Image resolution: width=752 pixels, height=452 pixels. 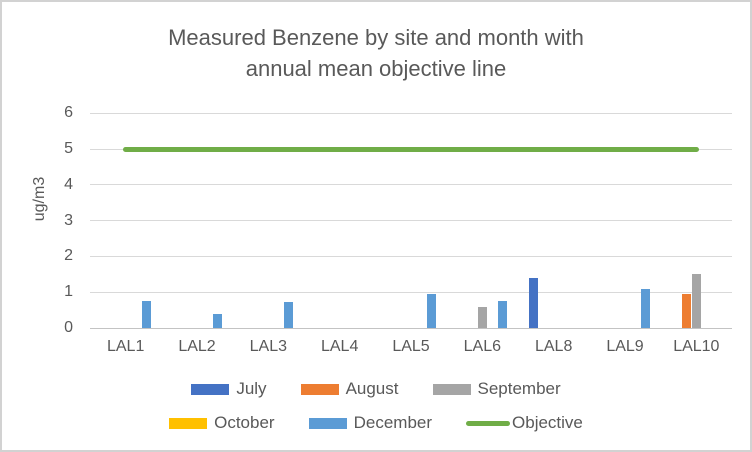 What do you see at coordinates (217, 321) in the screenshot?
I see `bar-december-lal2` at bounding box center [217, 321].